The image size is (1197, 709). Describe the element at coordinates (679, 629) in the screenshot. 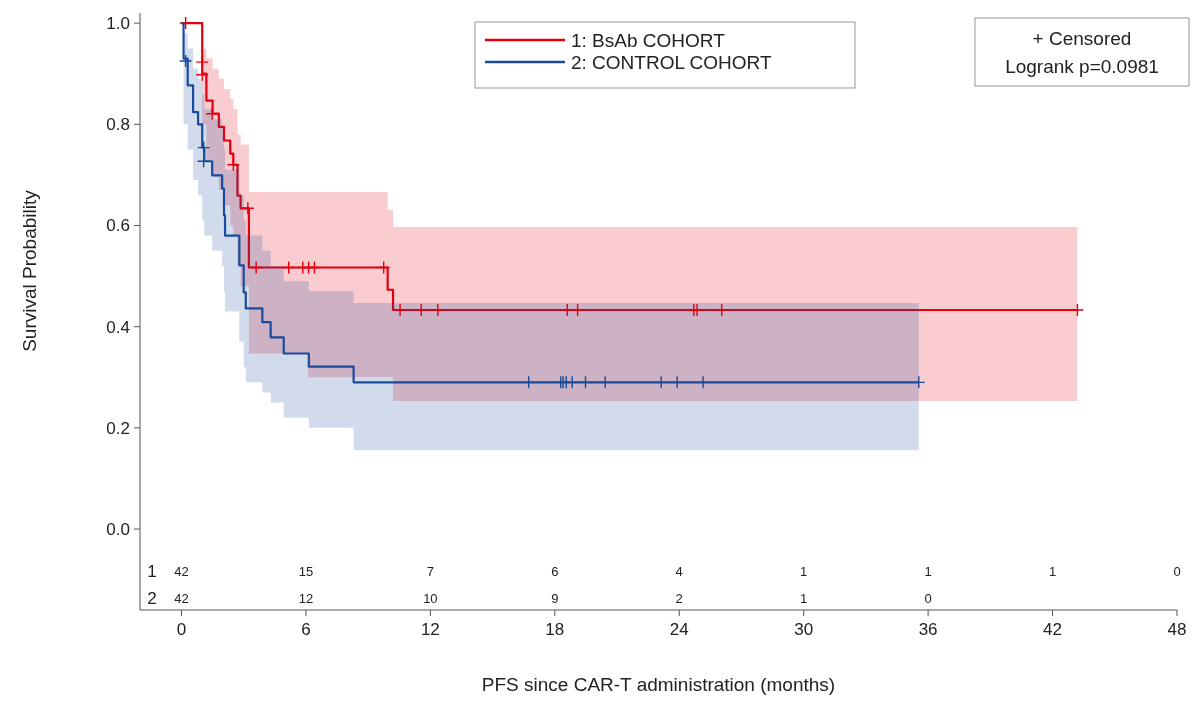

I see `x-tick-label: 24` at that location.